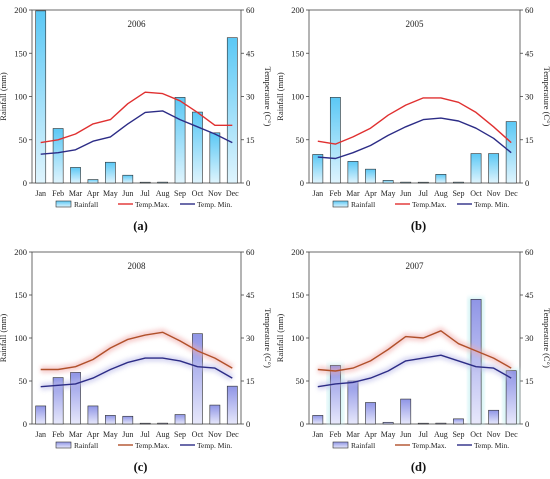 This screenshot has height=479, width=550. I want to click on panel-label: (b), so click(418, 226).